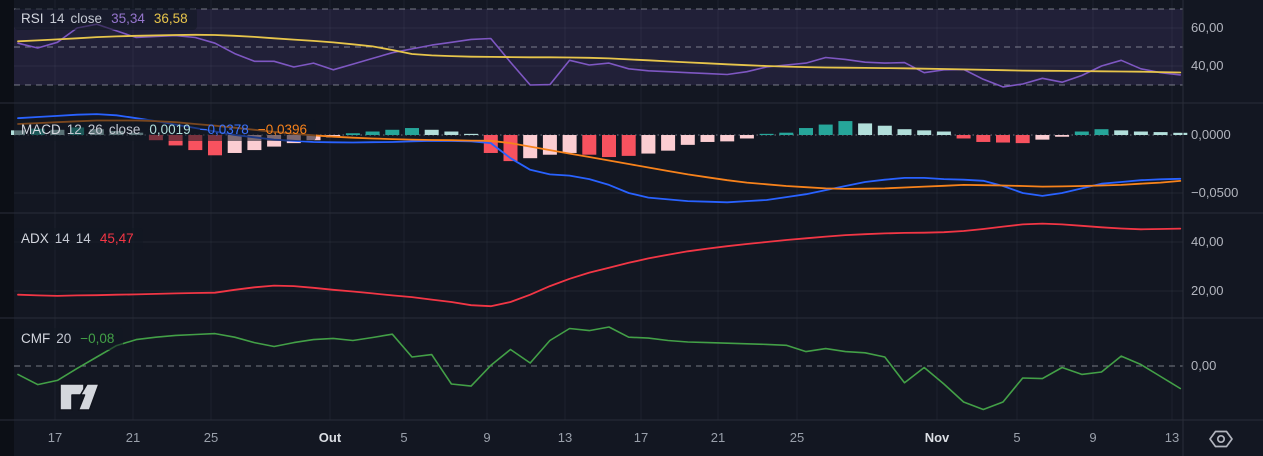 Image resolution: width=1263 pixels, height=456 pixels. I want to click on macd-signal-value: −0,0396, so click(282, 129).